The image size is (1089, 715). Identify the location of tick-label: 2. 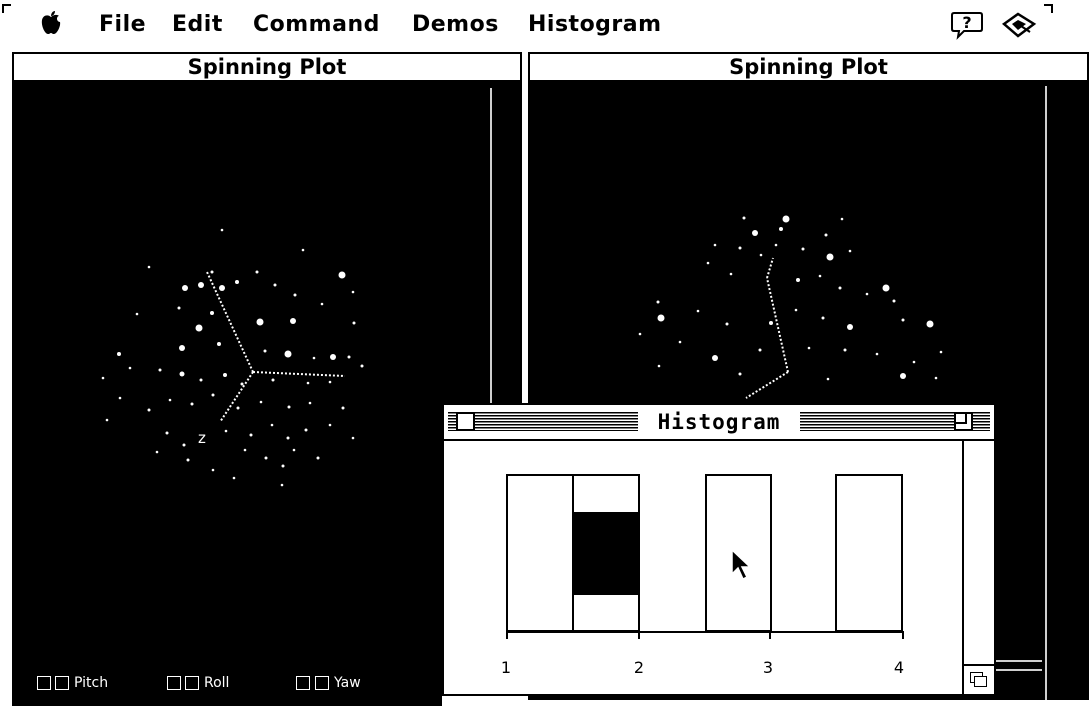
(639, 667).